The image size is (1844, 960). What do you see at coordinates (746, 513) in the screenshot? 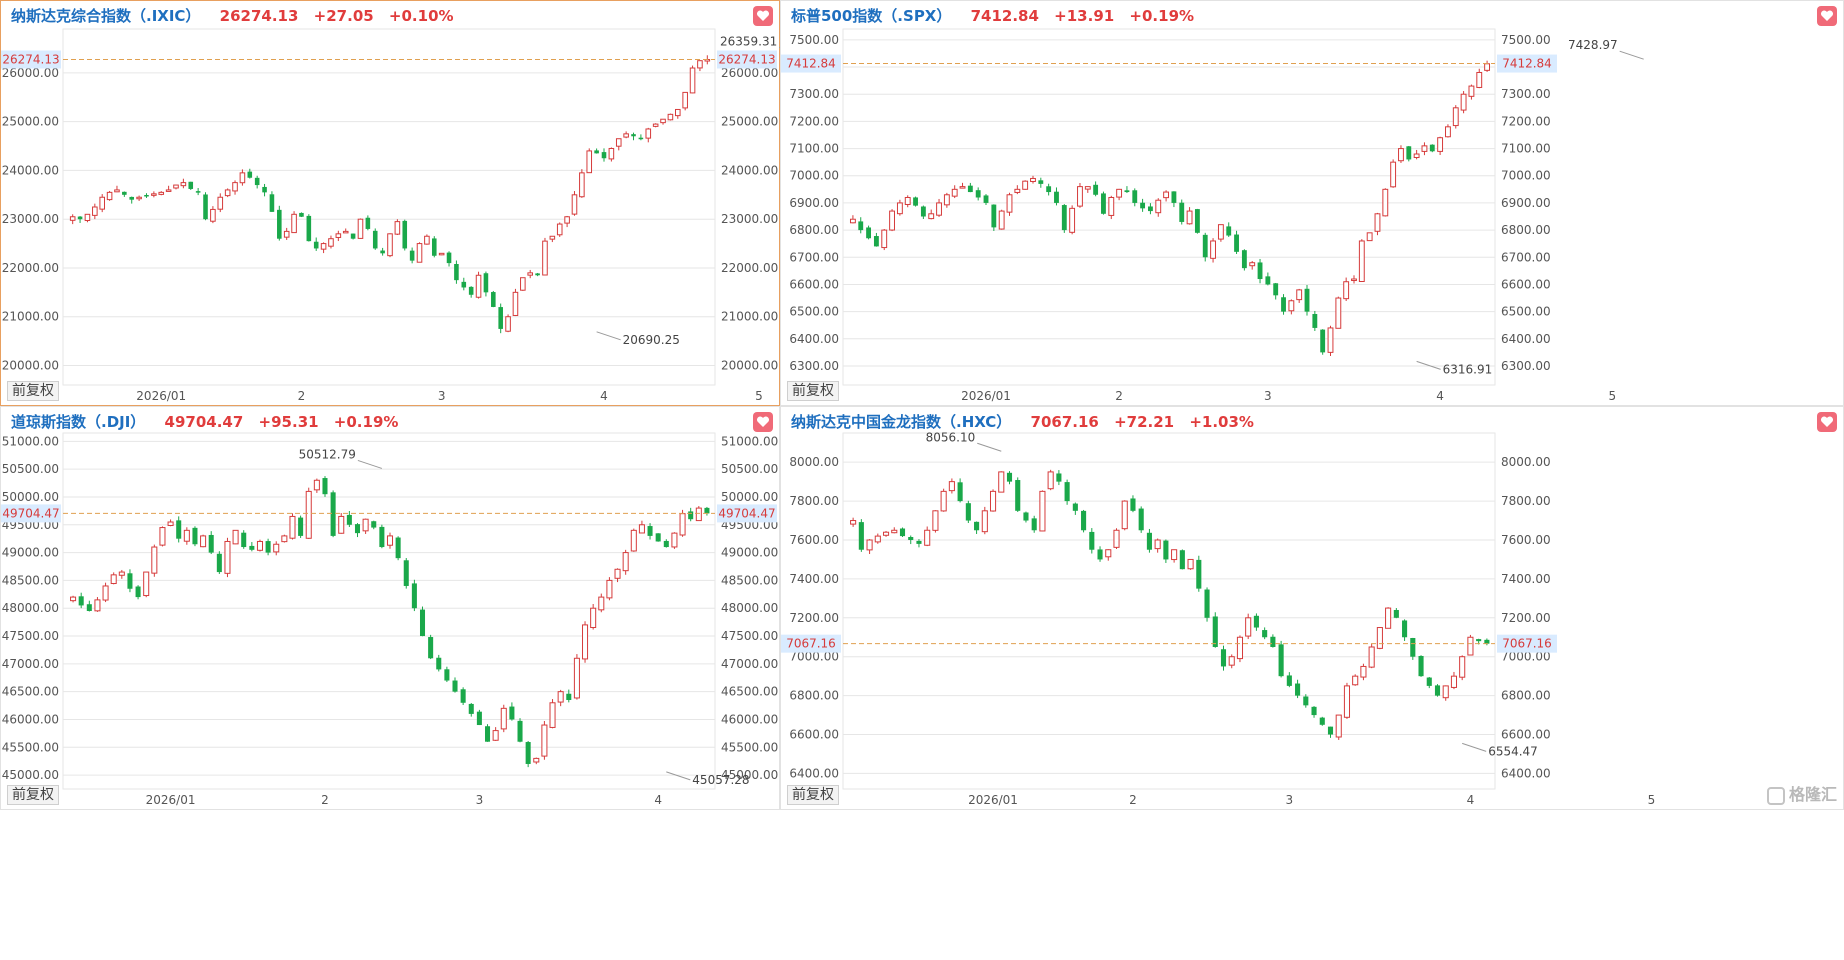
I see `current-price-label-right: 49704.47` at bounding box center [746, 513].